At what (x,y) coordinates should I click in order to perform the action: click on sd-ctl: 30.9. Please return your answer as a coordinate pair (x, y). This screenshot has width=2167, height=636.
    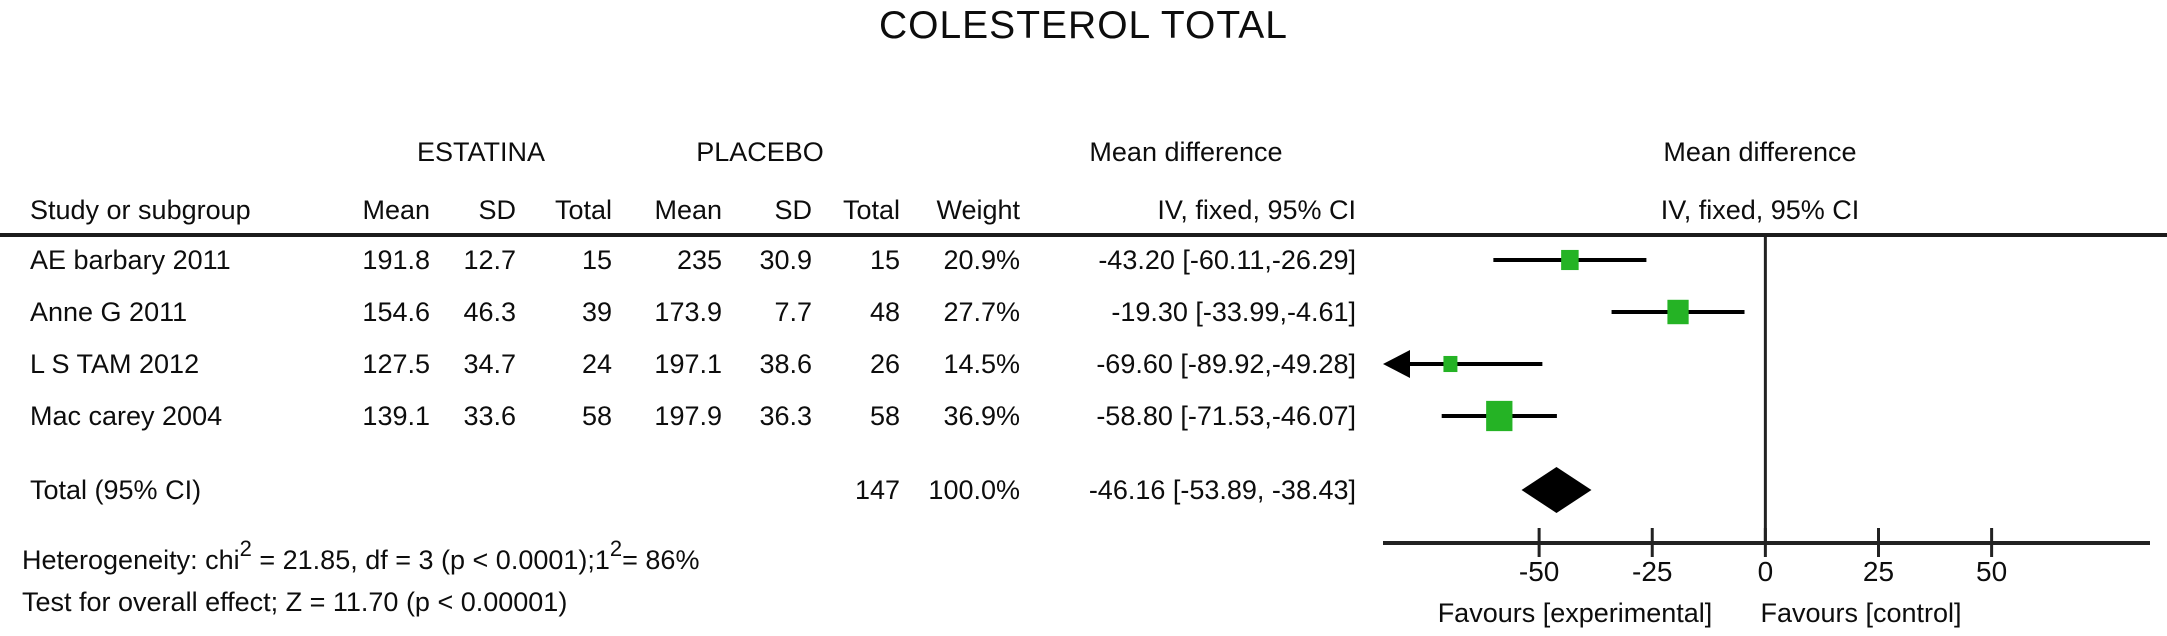
    Looking at the image, I should click on (785, 260).